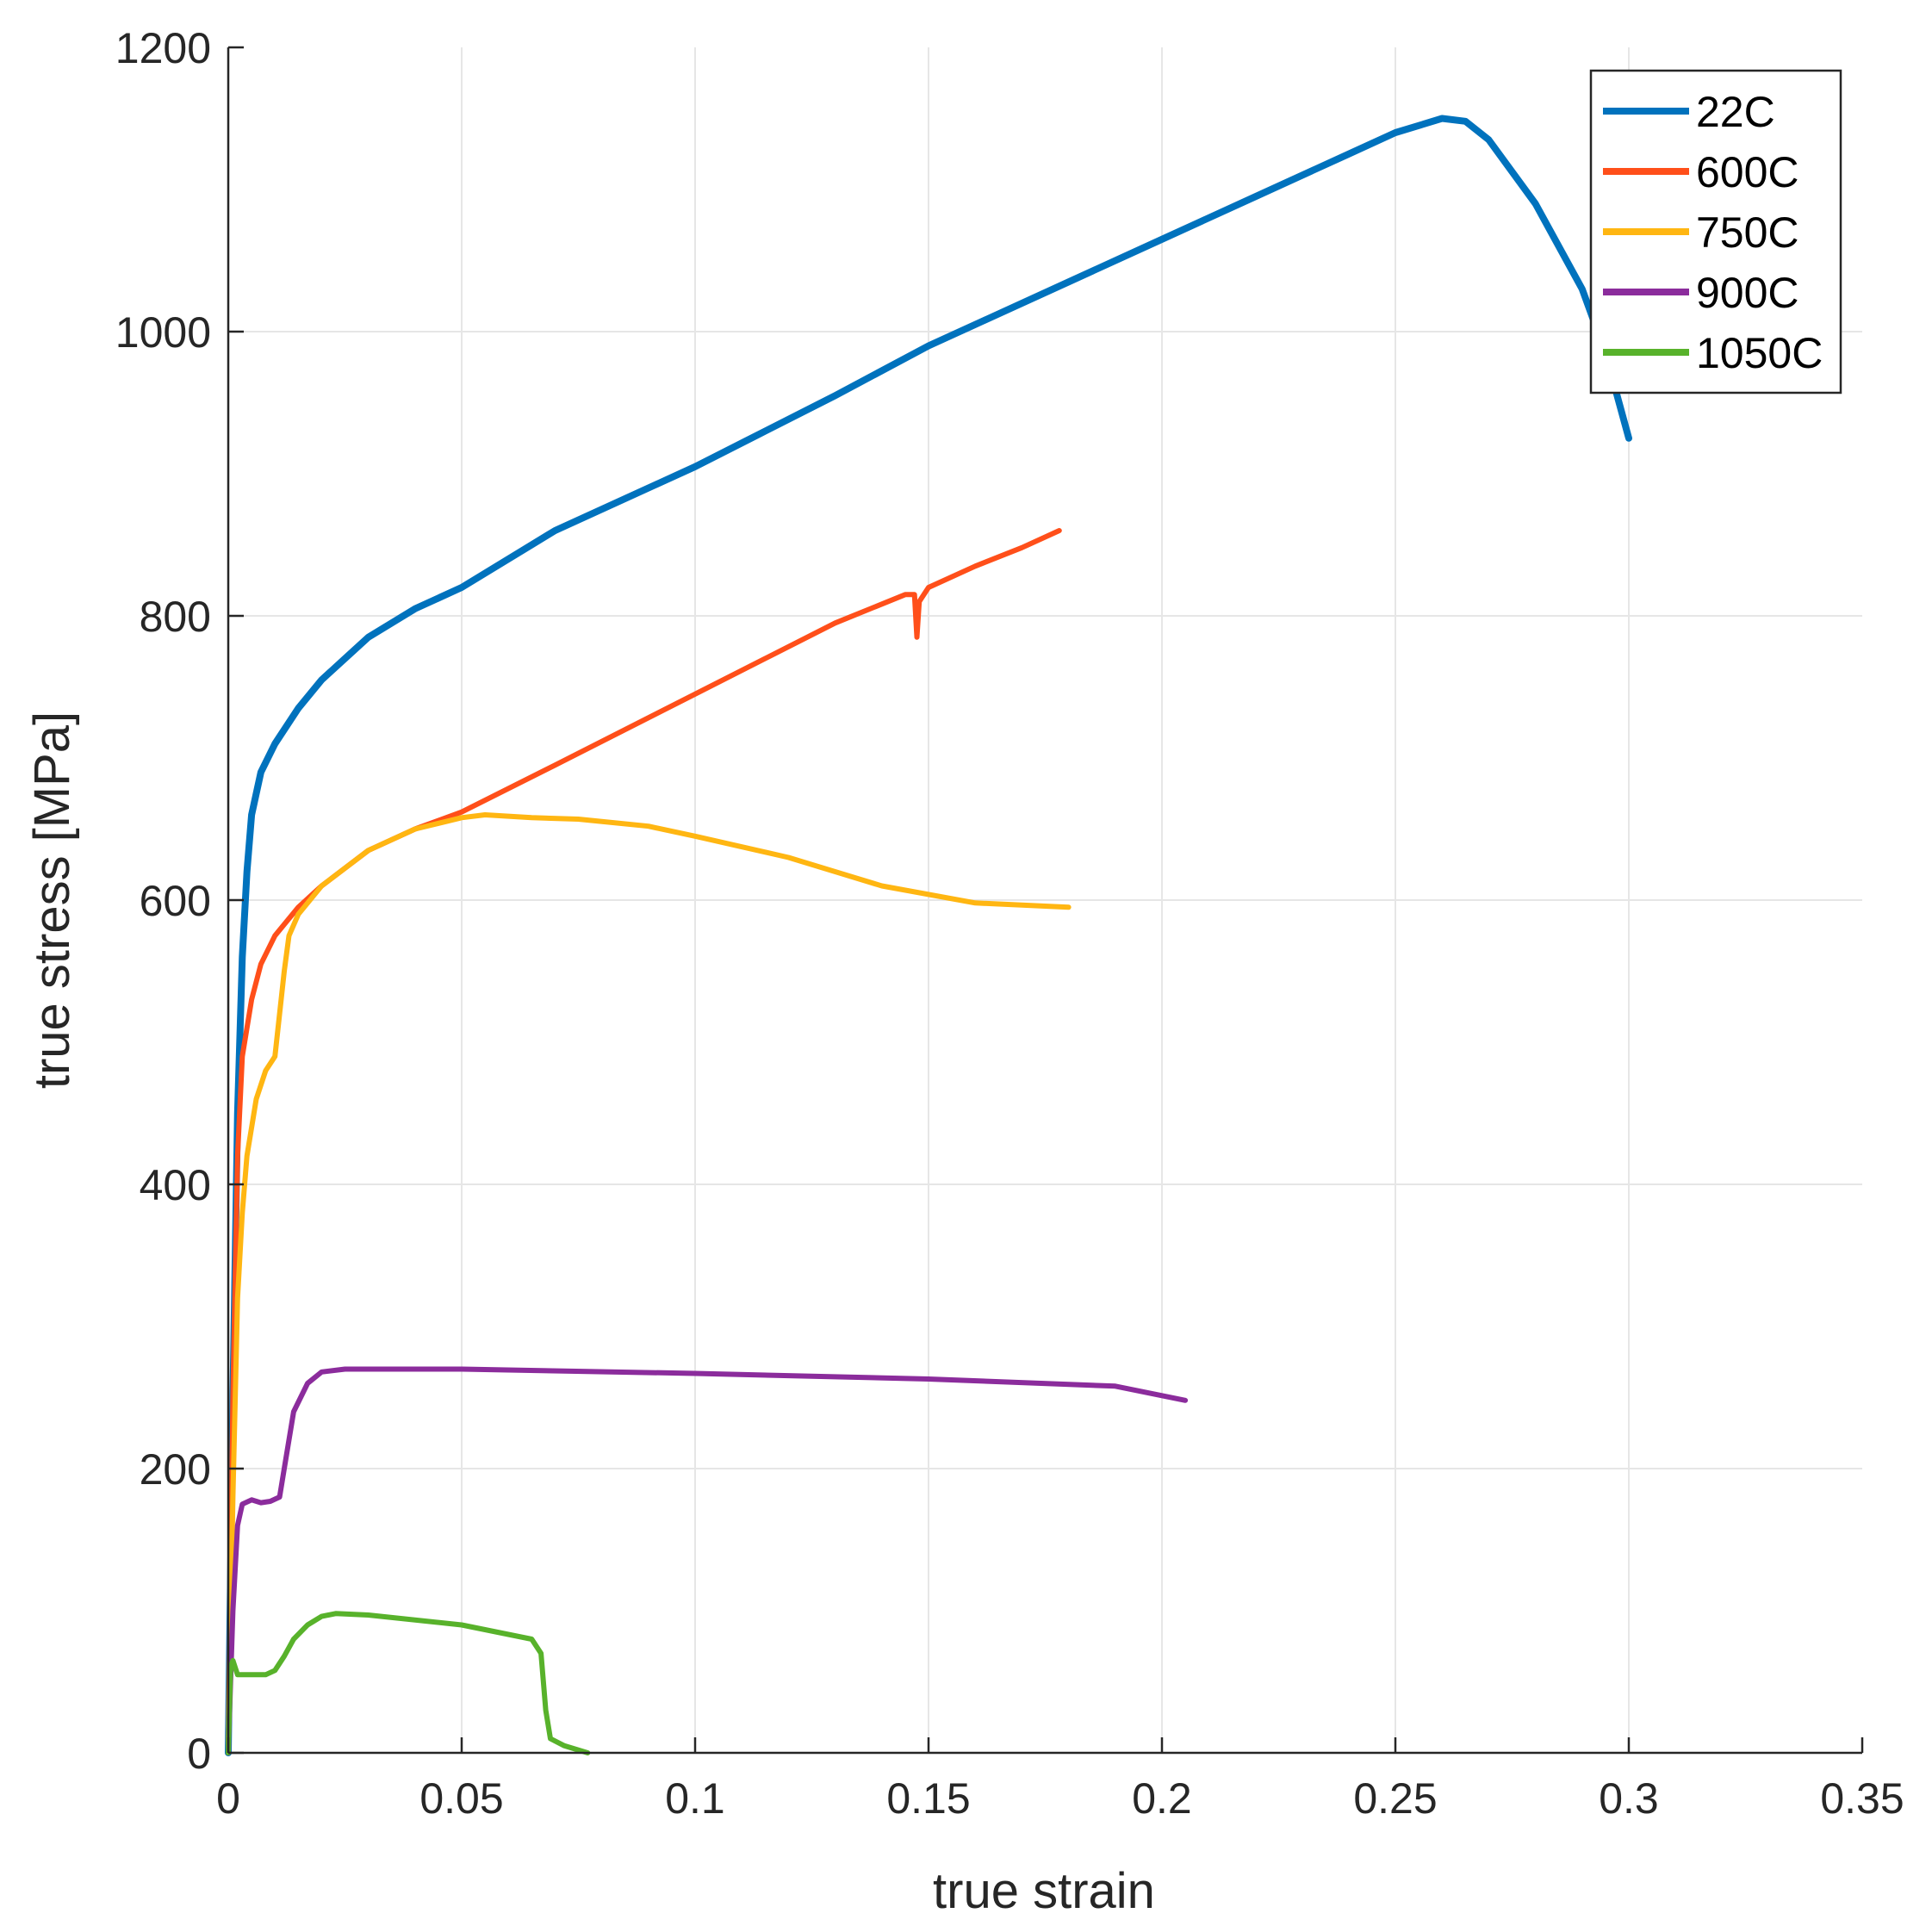 The image size is (1932, 1932). What do you see at coordinates (163, 48) in the screenshot?
I see `y-tick-label: 1200` at bounding box center [163, 48].